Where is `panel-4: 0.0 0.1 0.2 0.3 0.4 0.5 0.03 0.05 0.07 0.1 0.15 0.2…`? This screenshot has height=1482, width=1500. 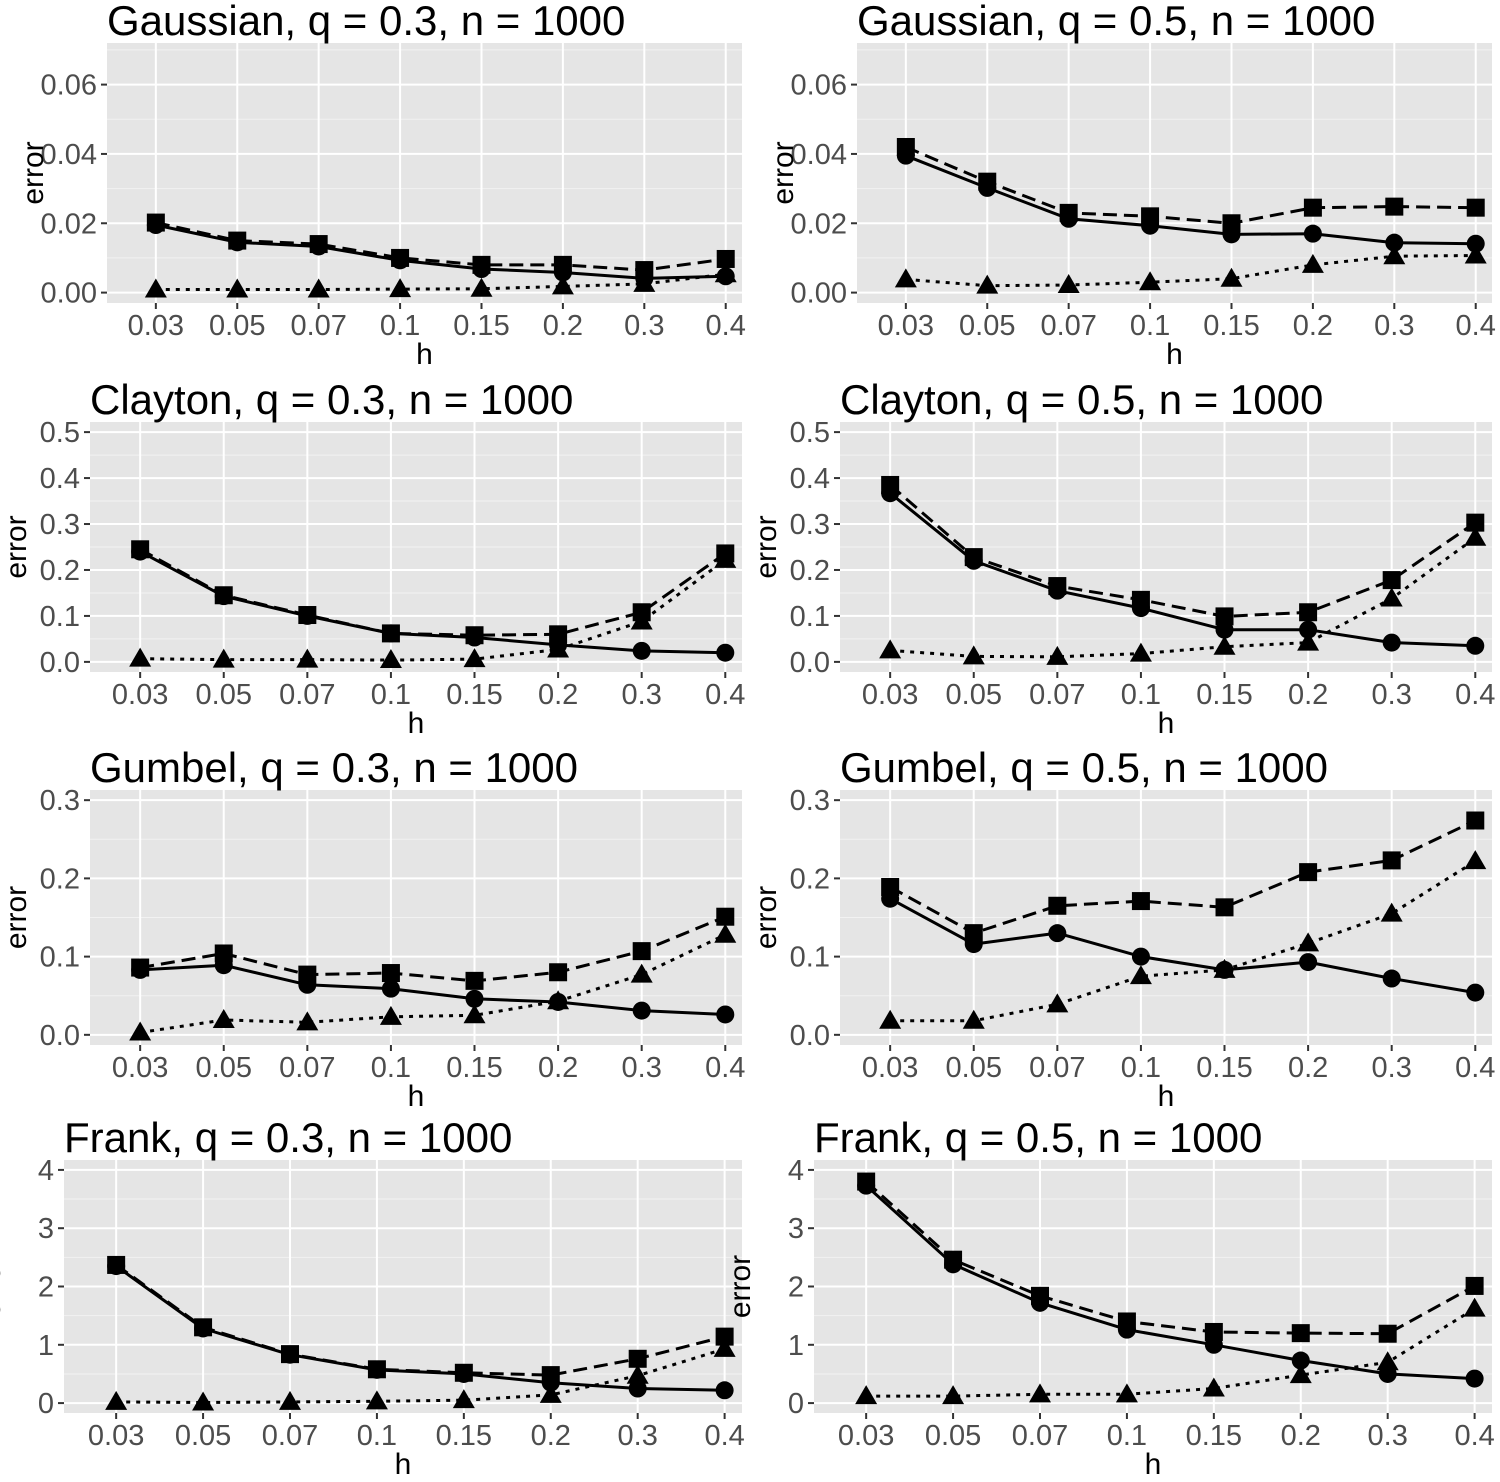 panel-4: 0.0 0.1 0.2 0.3 0.4 0.5 0.03 0.05 0.07 0.1 0.15 0.2… is located at coordinates (1122, 558).